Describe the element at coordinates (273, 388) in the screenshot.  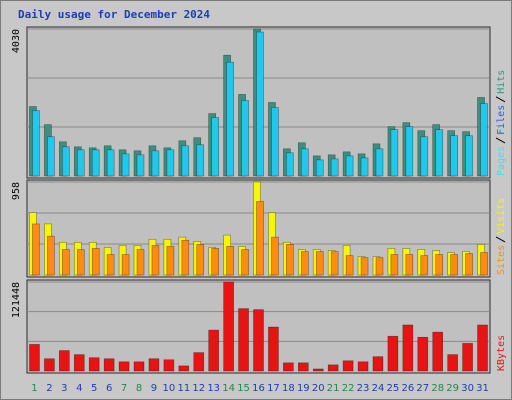
I see `x-tick-label: 17` at that location.